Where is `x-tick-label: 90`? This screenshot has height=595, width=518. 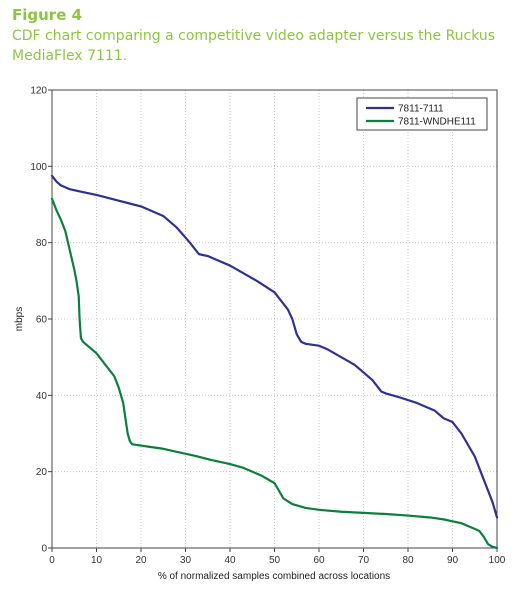
x-tick-label: 90 is located at coordinates (453, 560).